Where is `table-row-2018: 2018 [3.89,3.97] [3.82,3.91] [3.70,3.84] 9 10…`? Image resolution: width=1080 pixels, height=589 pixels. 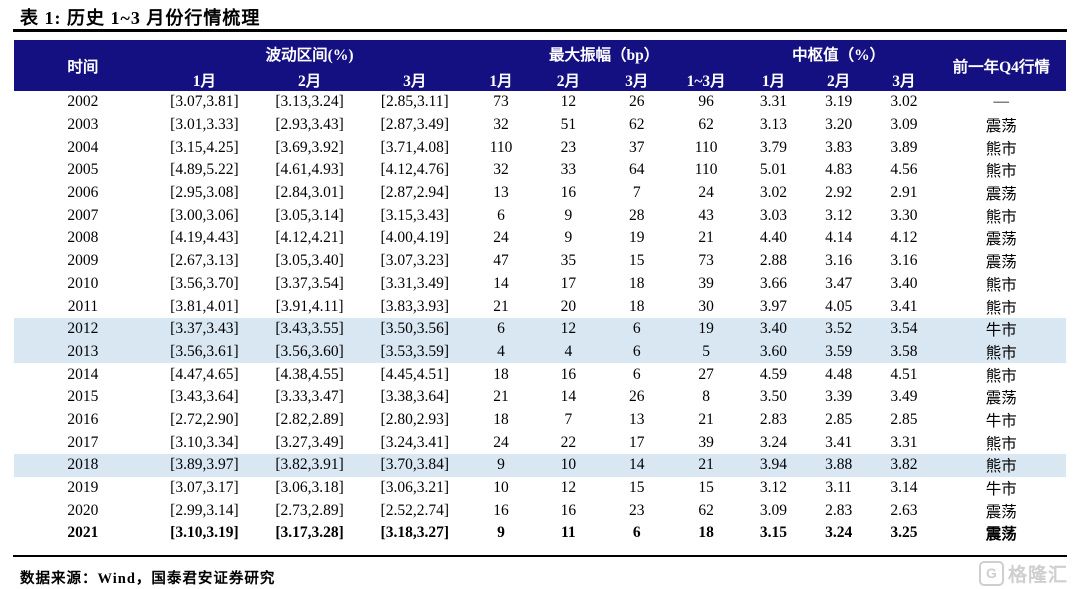
table-row-2018: 2018 [3.89,3.97] [3.82,3.91] [3.70,3.84] 9 10… is located at coordinates (540, 465).